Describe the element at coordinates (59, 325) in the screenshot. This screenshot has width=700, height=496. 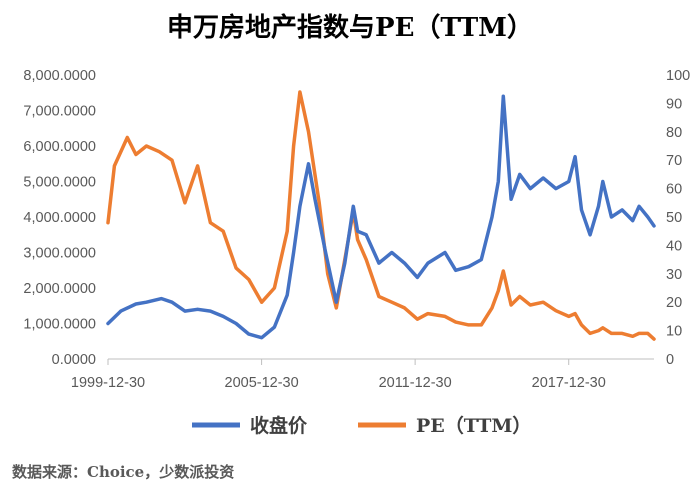
I see `y-left-tick-label: 1,000.0000` at that location.